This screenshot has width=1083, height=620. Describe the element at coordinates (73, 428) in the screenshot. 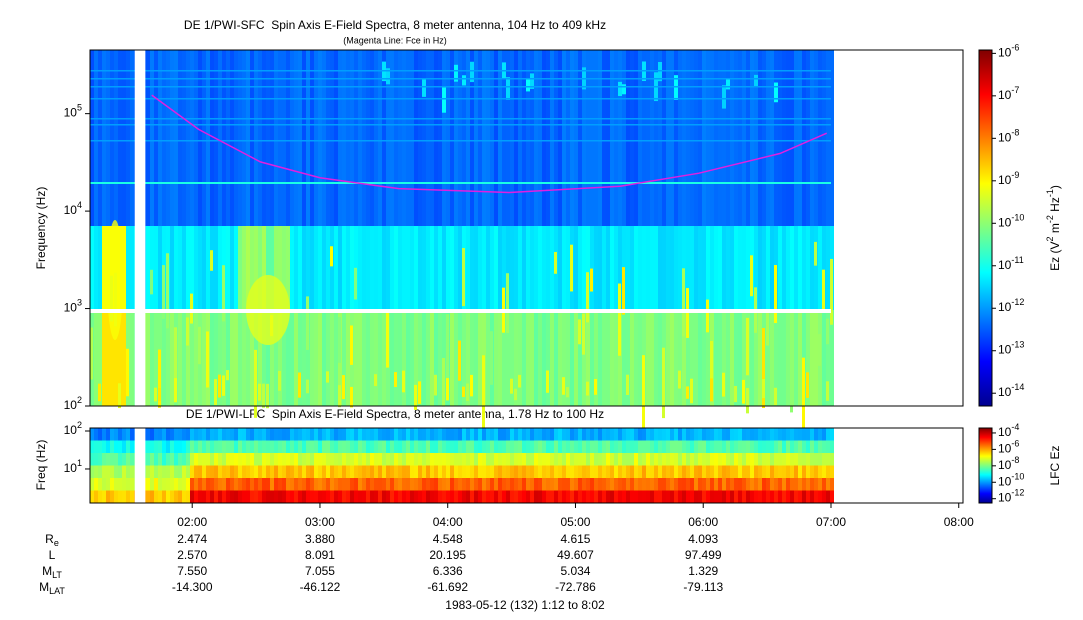

I see `y-tick-label: 10²` at that location.